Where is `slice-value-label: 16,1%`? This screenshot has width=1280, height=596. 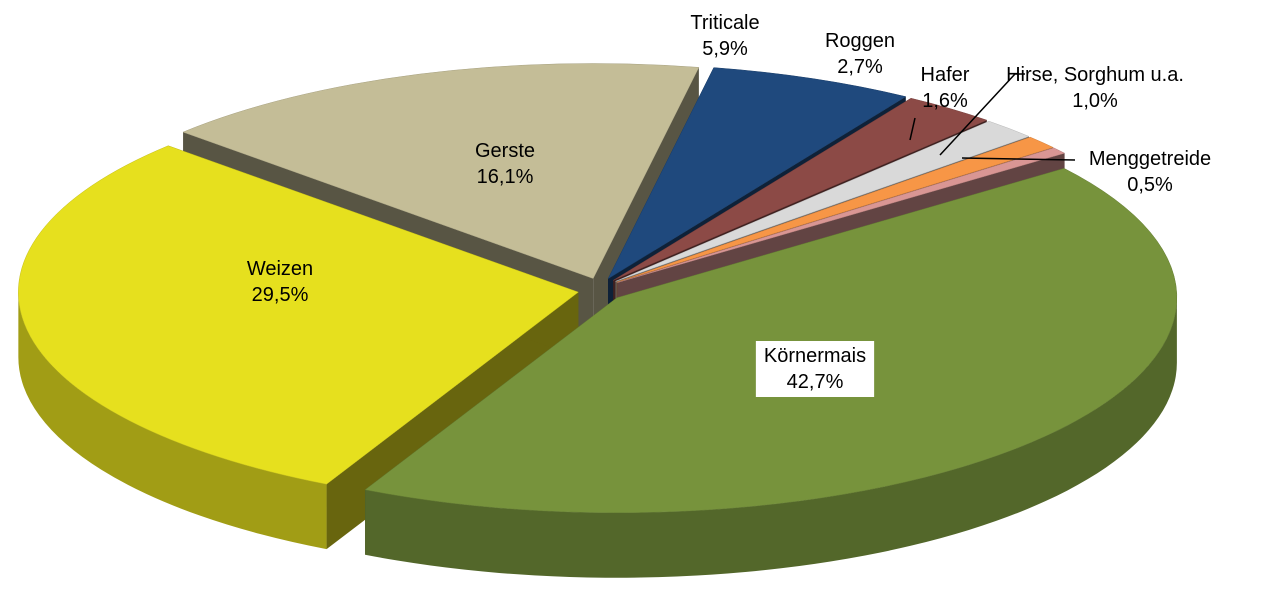
slice-value-label: 16,1% is located at coordinates (505, 177).